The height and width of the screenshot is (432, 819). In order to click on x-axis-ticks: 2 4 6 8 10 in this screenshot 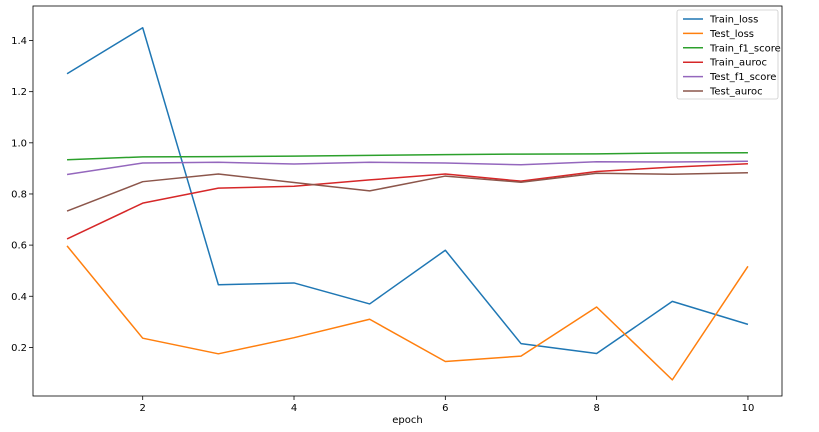, I will do `click(447, 405)`.